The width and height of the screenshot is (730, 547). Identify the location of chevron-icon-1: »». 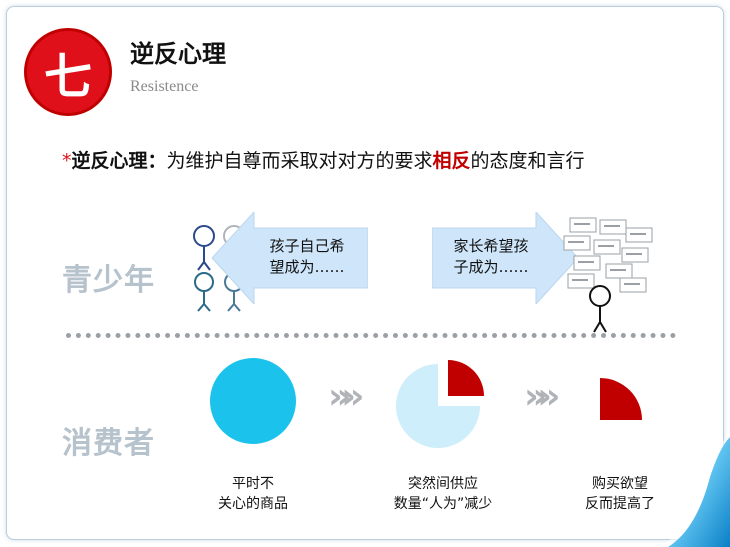
(346, 396).